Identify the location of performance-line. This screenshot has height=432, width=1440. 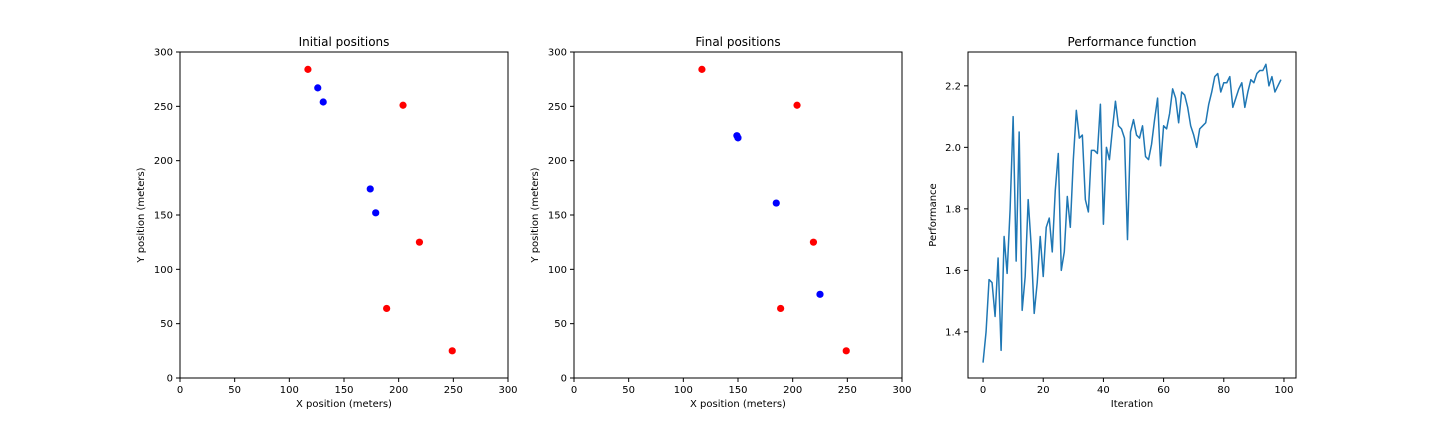
(1132, 213).